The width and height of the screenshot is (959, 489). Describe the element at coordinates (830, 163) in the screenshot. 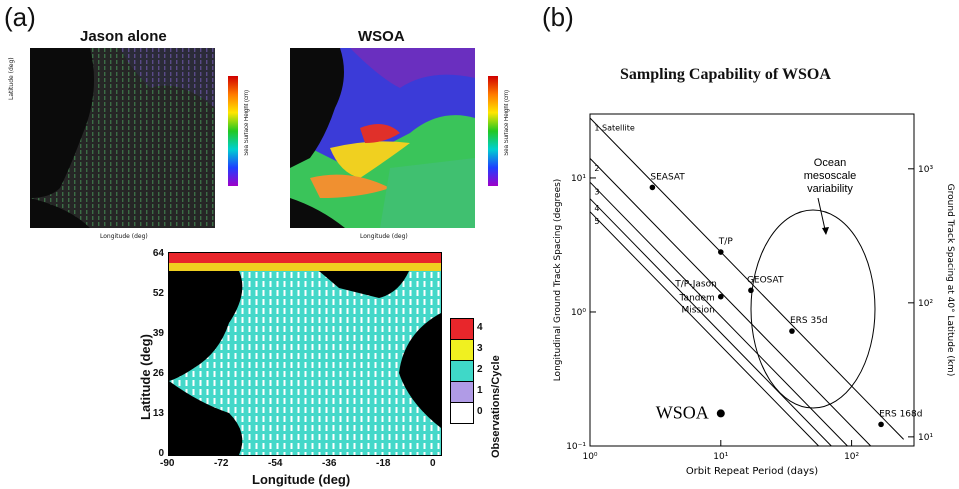

I see `annotation: Ocean` at that location.